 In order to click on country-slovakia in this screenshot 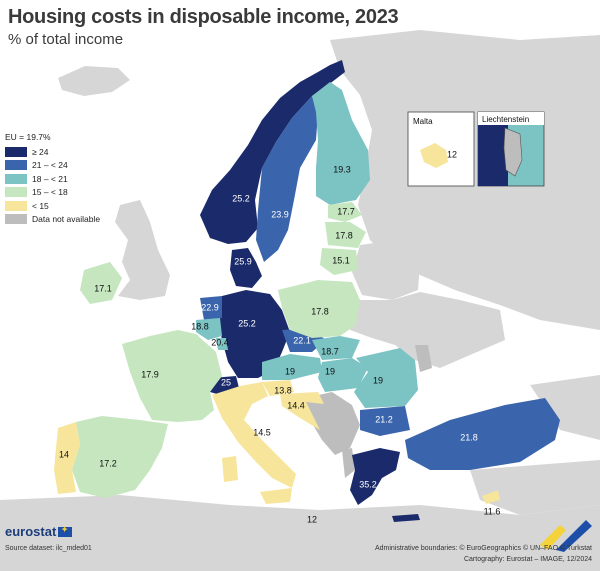, I will do `click(336, 348)`.